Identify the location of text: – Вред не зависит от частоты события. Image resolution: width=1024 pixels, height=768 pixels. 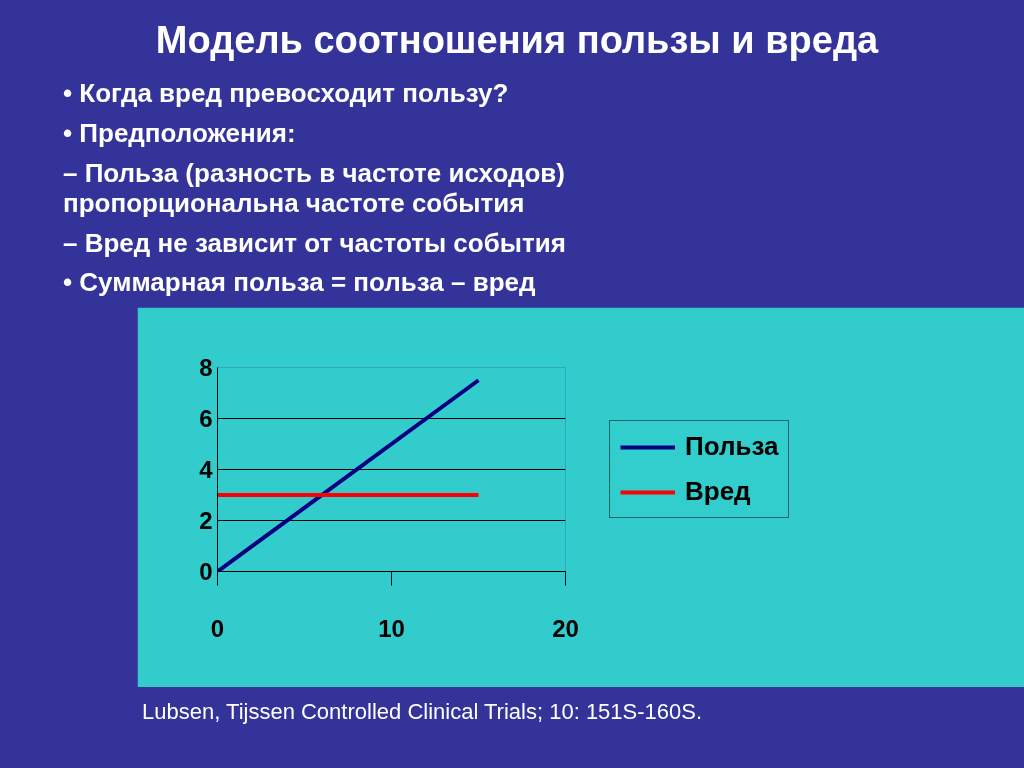
(314, 243).